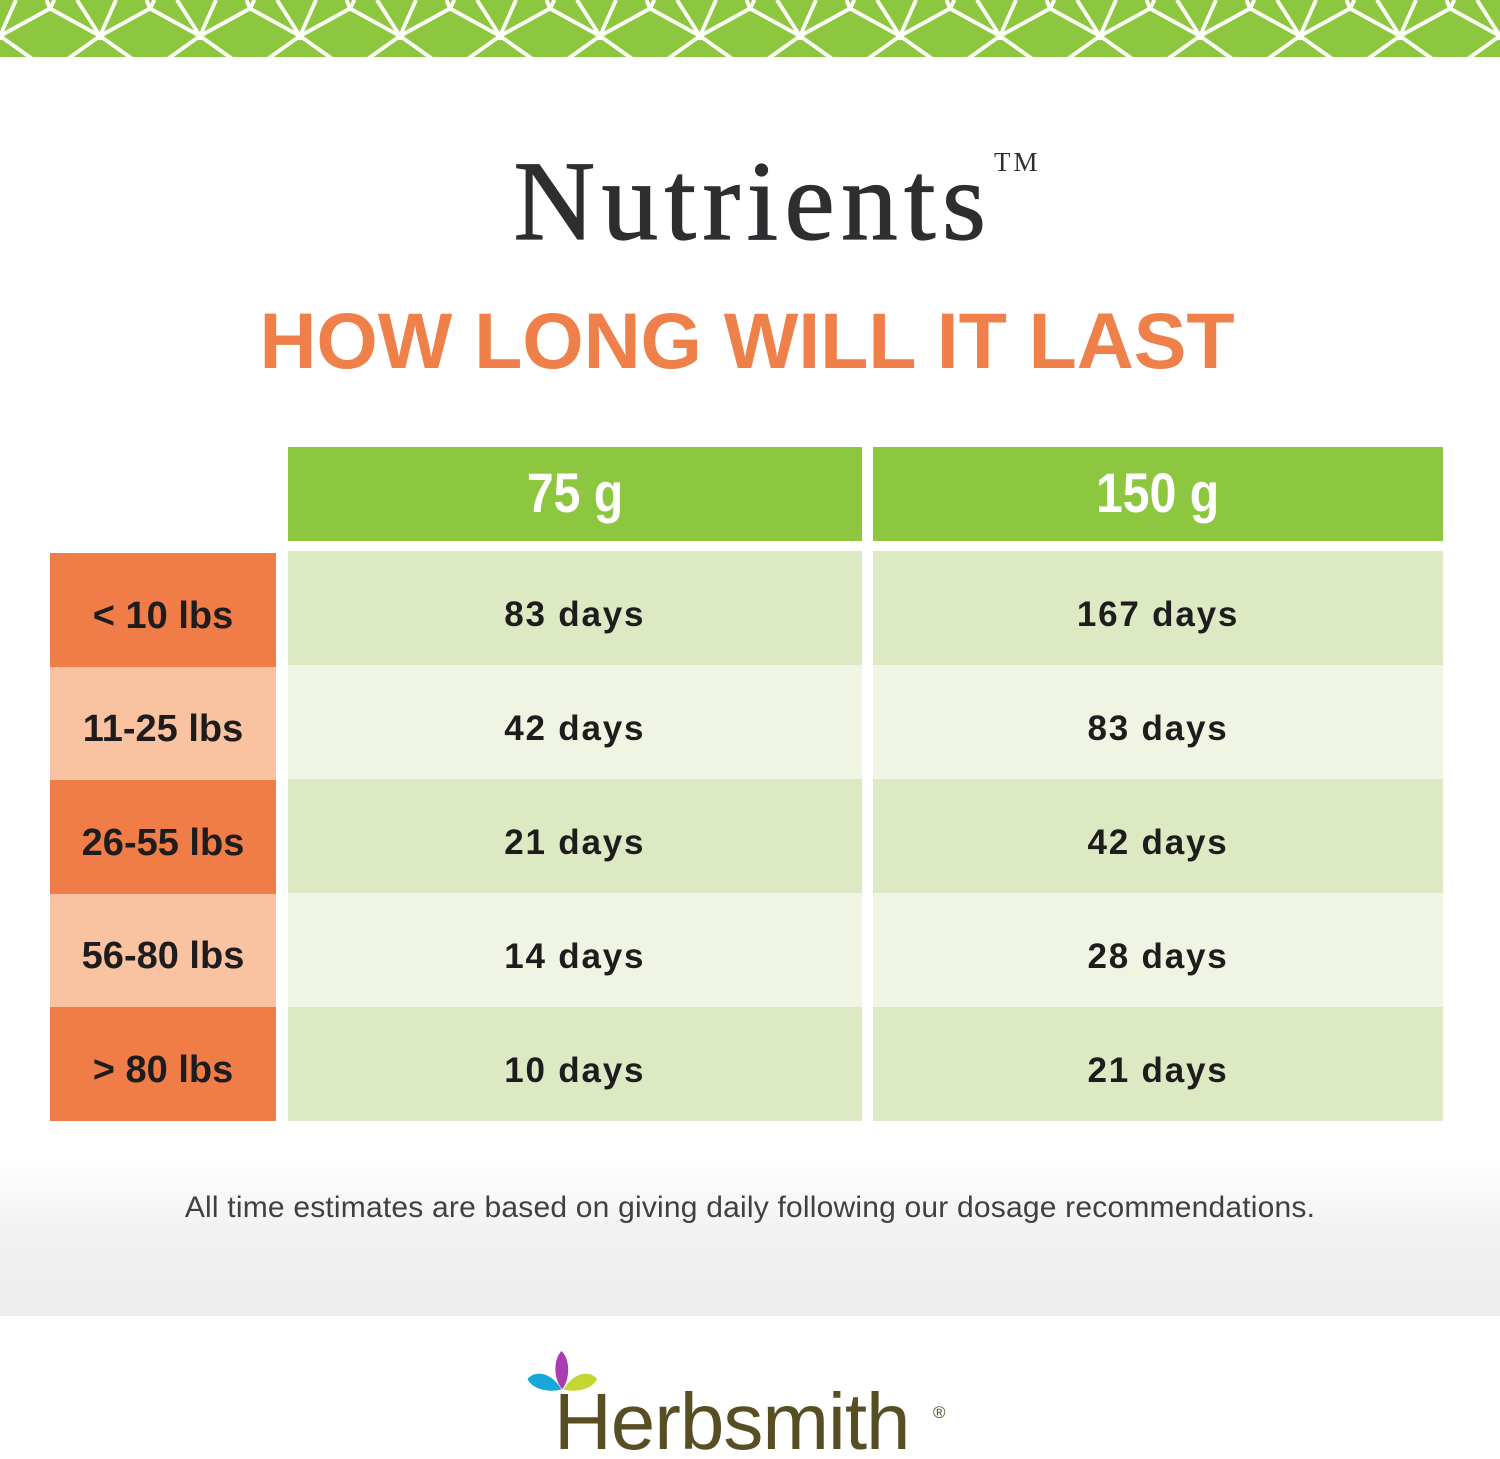 This screenshot has width=1500, height=1459. I want to click on svg-text: Herbsmith, so click(732, 1415).